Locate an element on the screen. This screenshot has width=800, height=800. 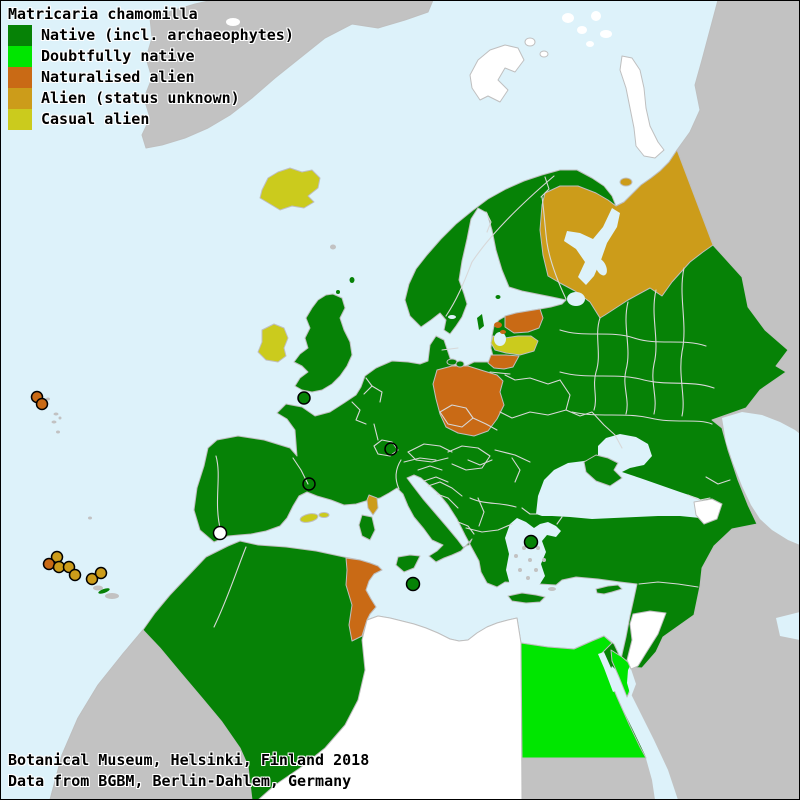
region-mallorca is located at coordinates (309, 518).